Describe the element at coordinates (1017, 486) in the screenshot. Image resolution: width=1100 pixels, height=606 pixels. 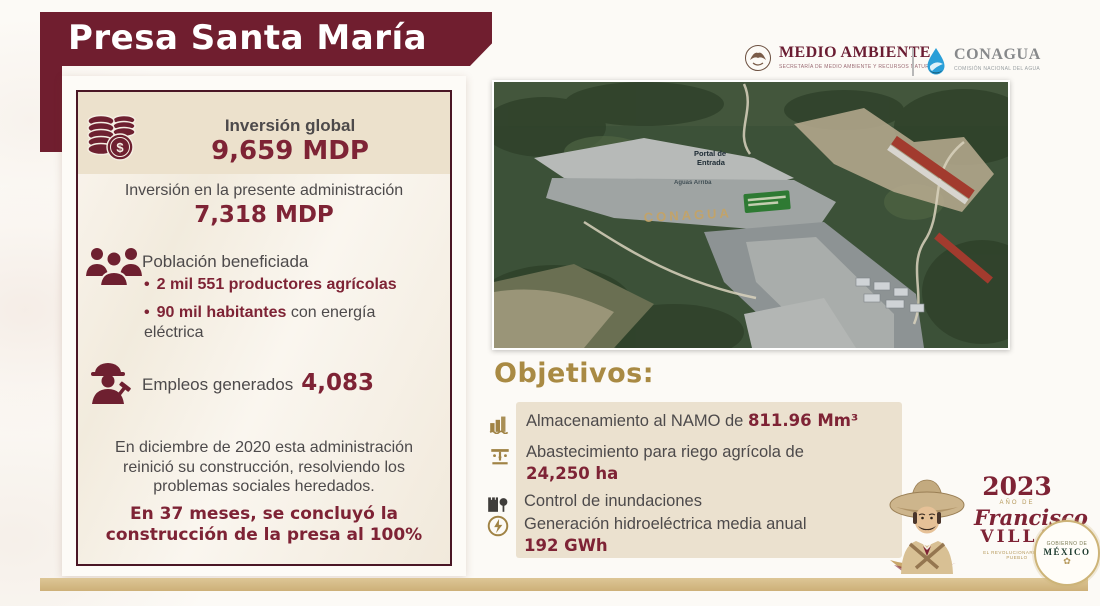
I see `villa-year: 2023` at that location.